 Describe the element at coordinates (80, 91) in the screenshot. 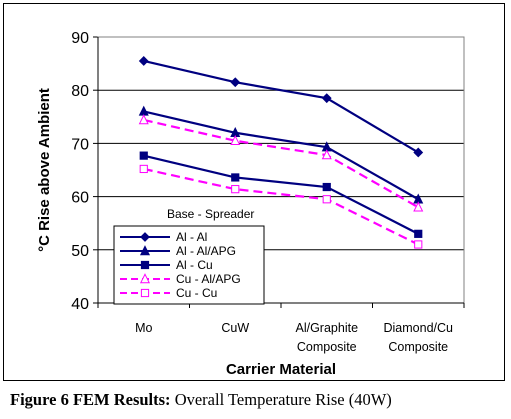

I see `y-tick-label: 80` at that location.